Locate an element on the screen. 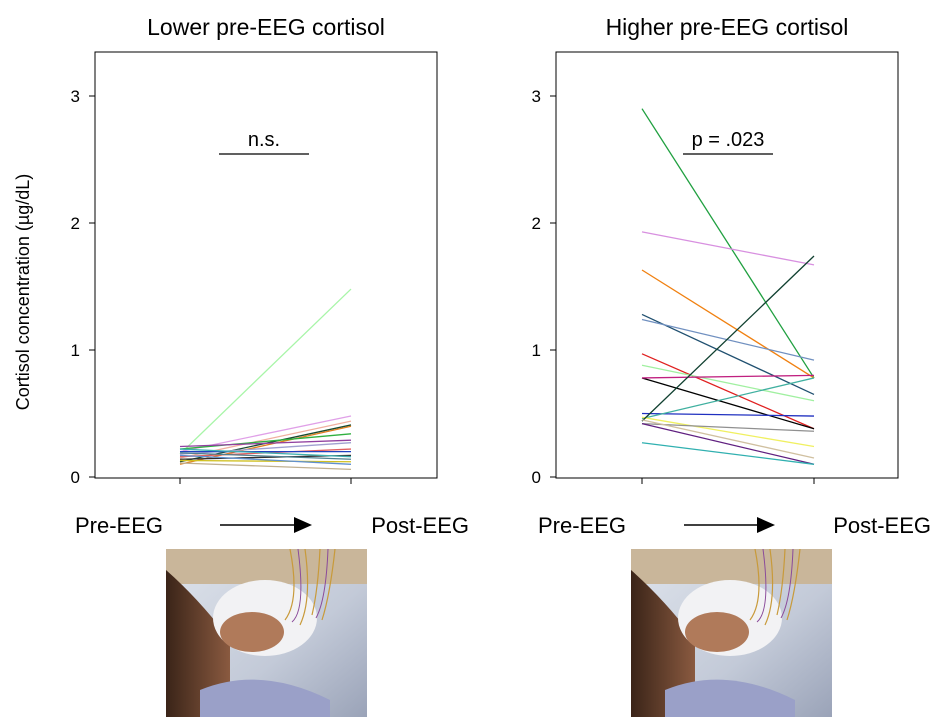  x-label-pre-lower: Pre-EEG is located at coordinates (119, 525).